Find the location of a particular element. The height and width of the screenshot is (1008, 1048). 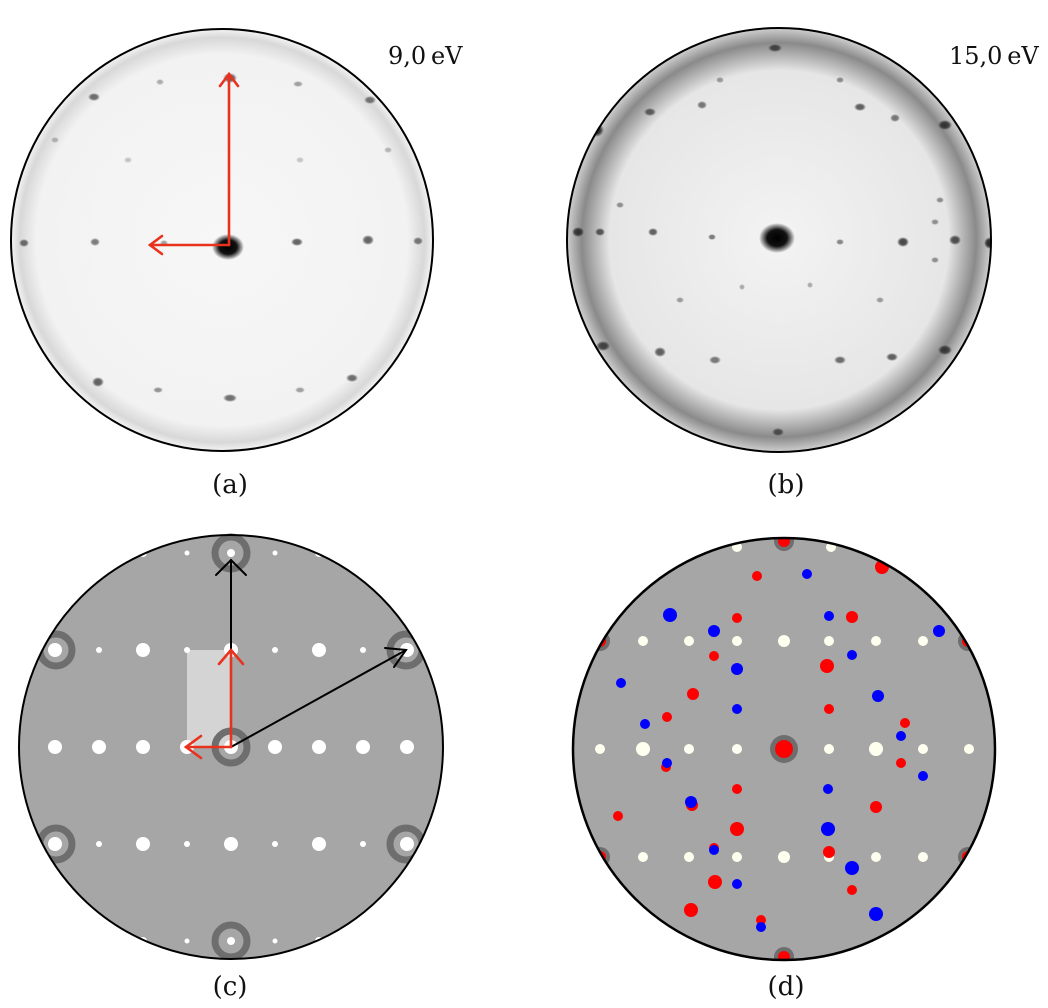

vector-c-red-horizontal-head is located at coordinates (193, 747).